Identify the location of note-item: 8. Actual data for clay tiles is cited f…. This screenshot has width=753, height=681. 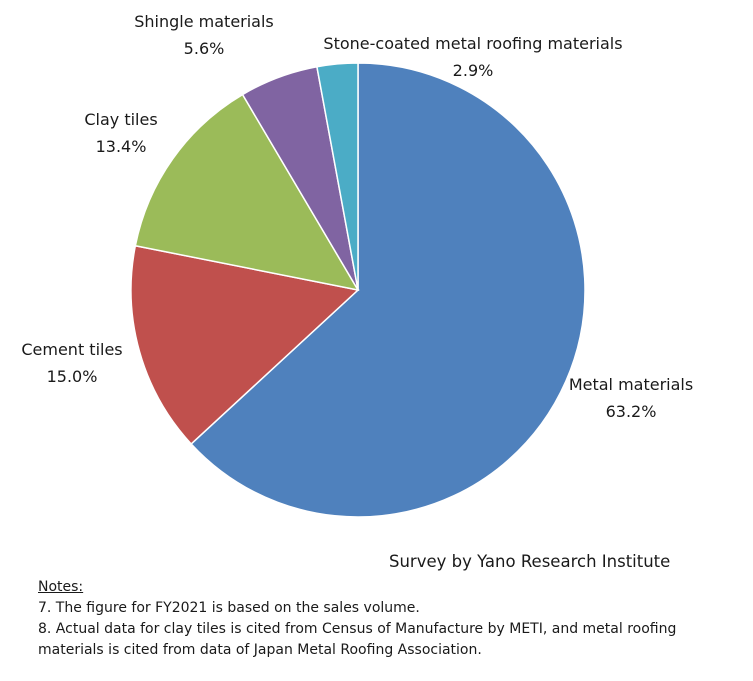
(357, 629).